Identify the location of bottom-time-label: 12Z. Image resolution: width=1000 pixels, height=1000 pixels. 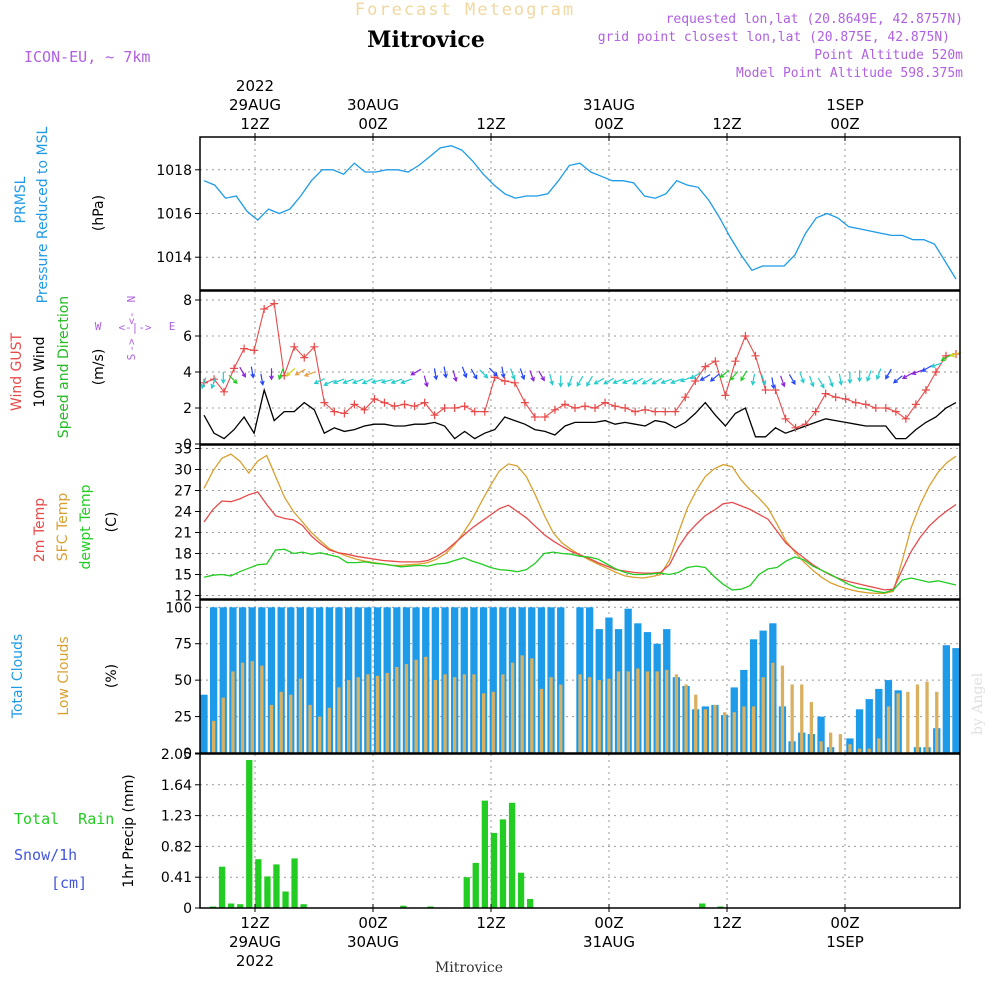
(726, 923).